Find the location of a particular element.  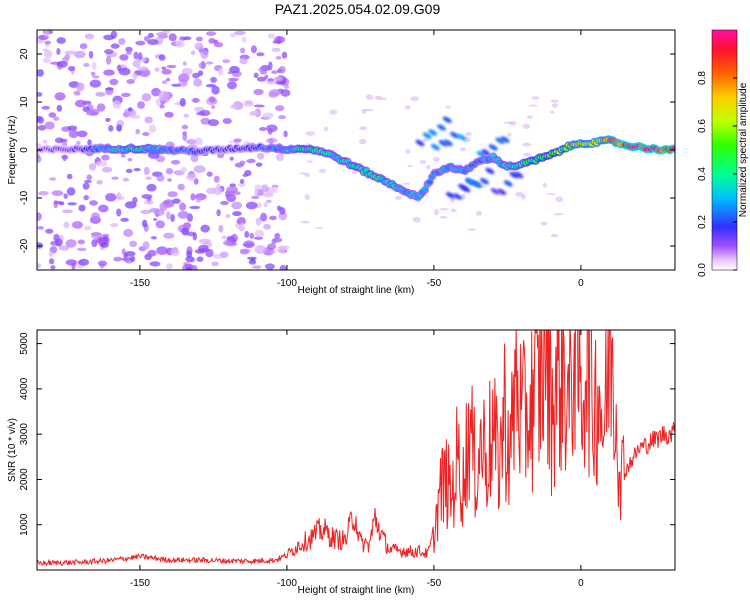

colorbar-tick-label: 0.6 is located at coordinates (702, 126).